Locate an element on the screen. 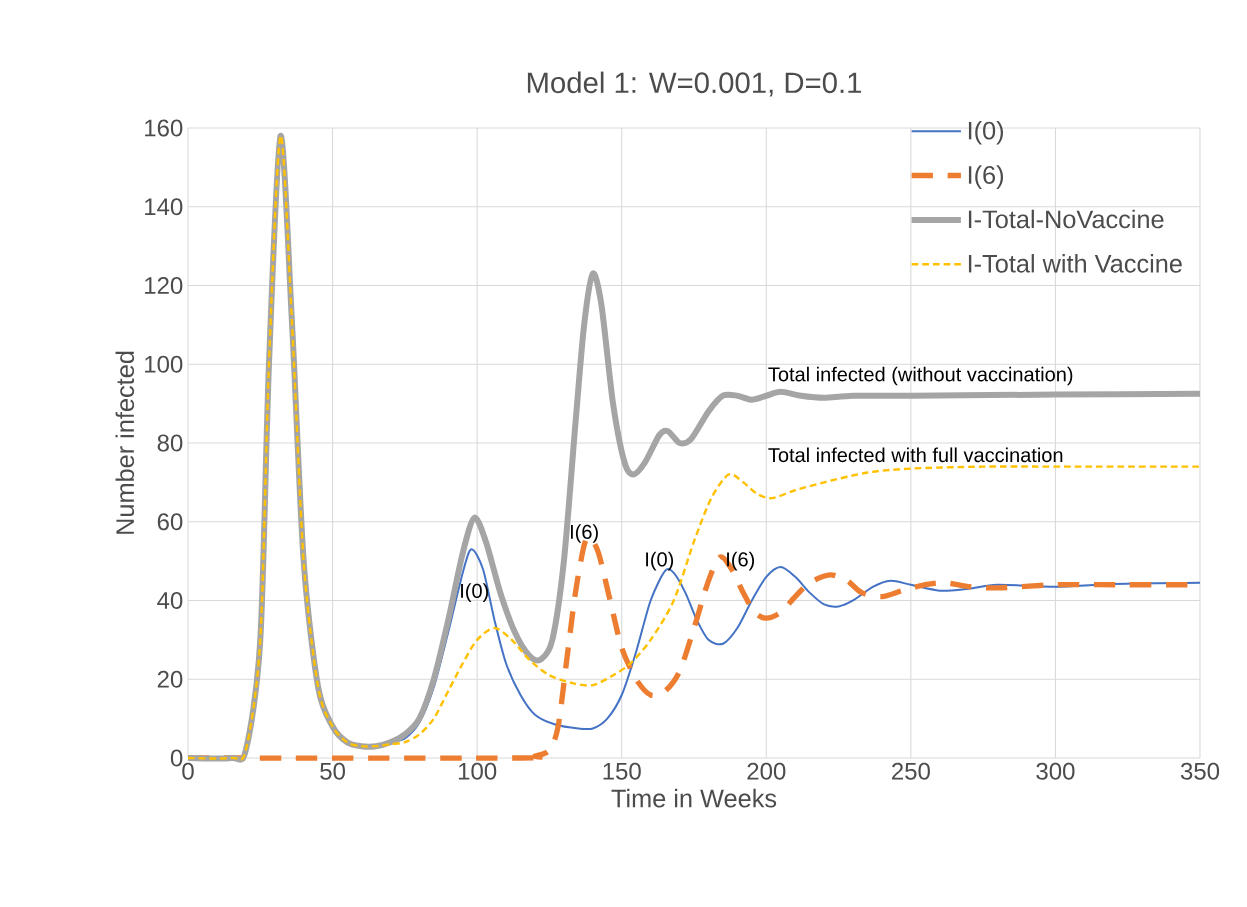  legend-label: I-Total-NoVaccine is located at coordinates (1066, 219).